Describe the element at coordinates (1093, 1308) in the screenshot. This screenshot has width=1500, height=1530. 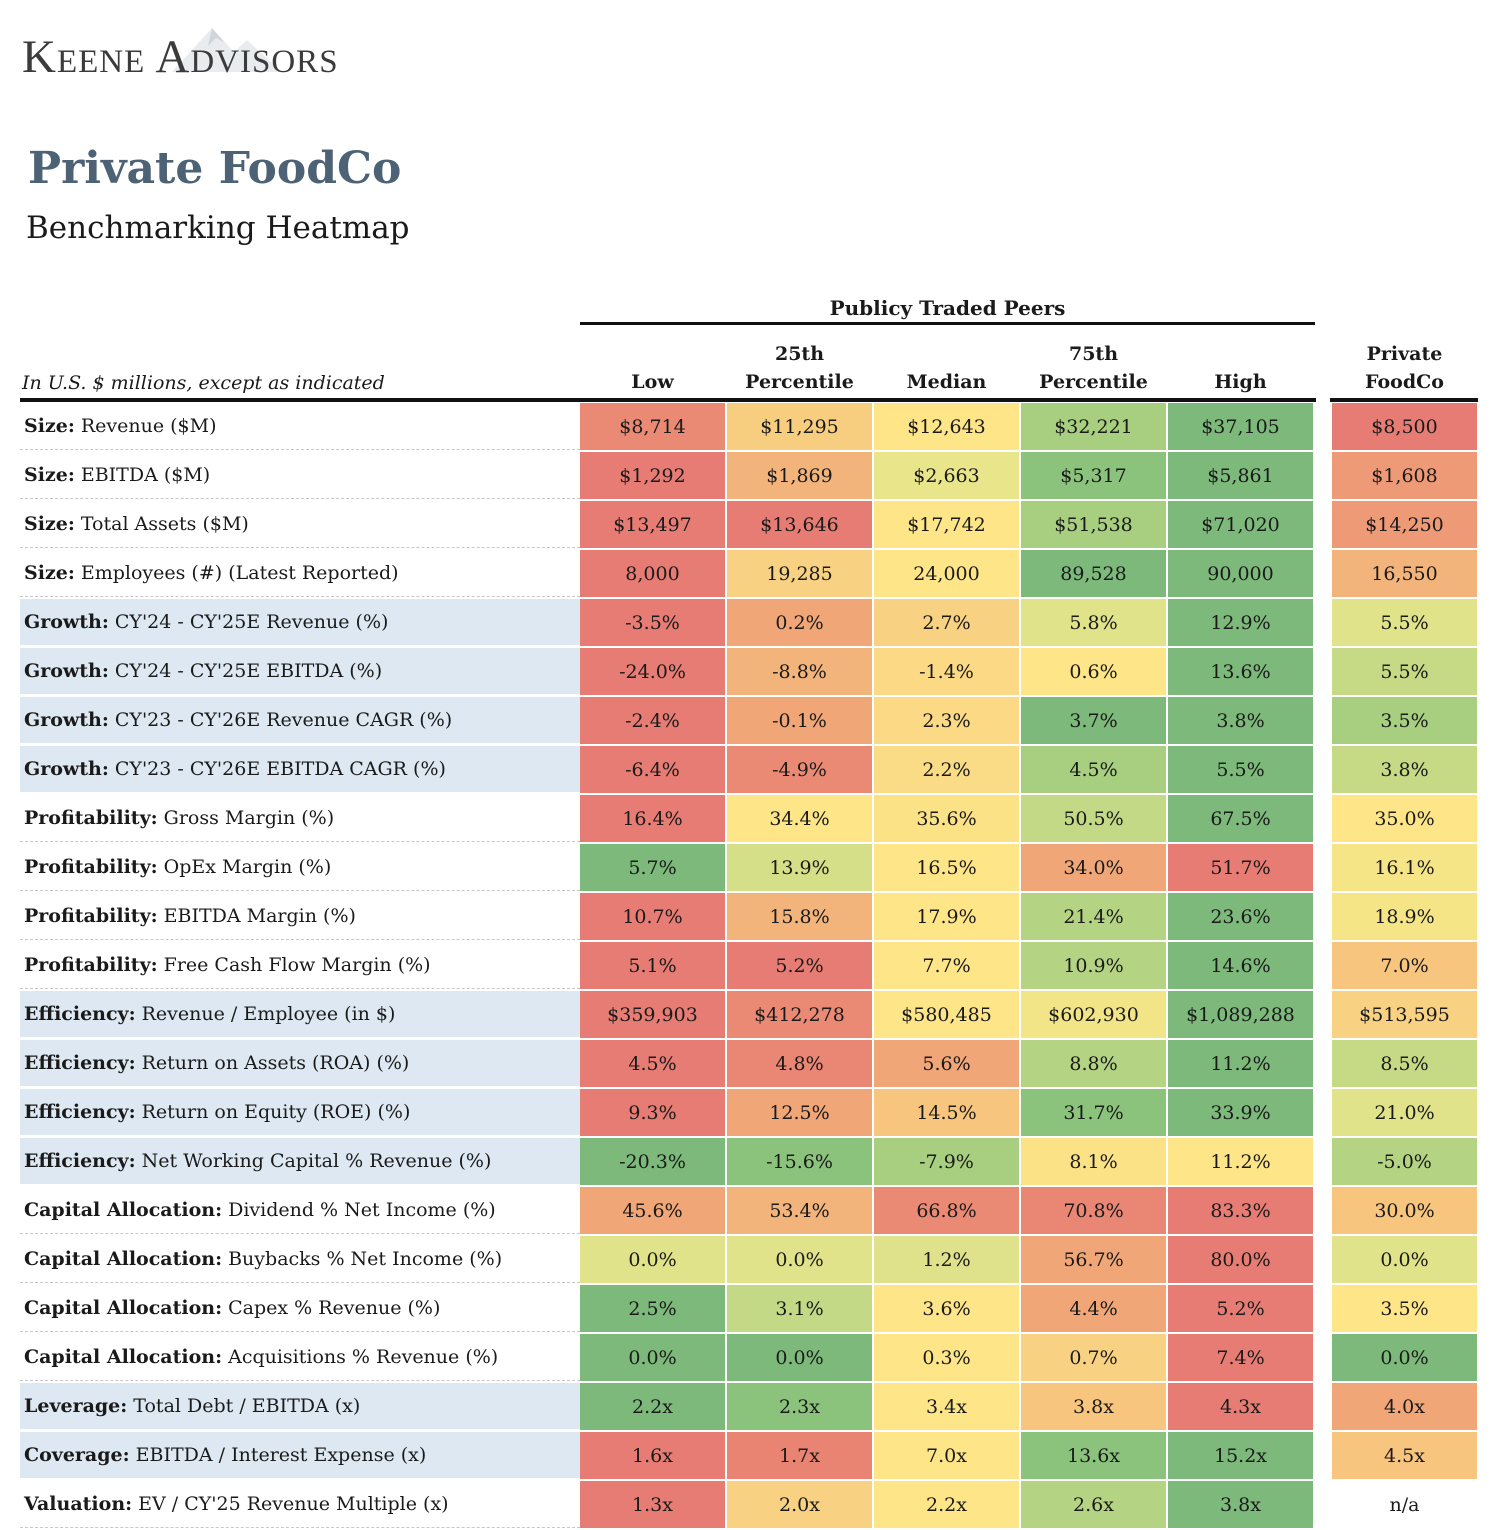
I see `heatmap-cell: 4.4%` at that location.